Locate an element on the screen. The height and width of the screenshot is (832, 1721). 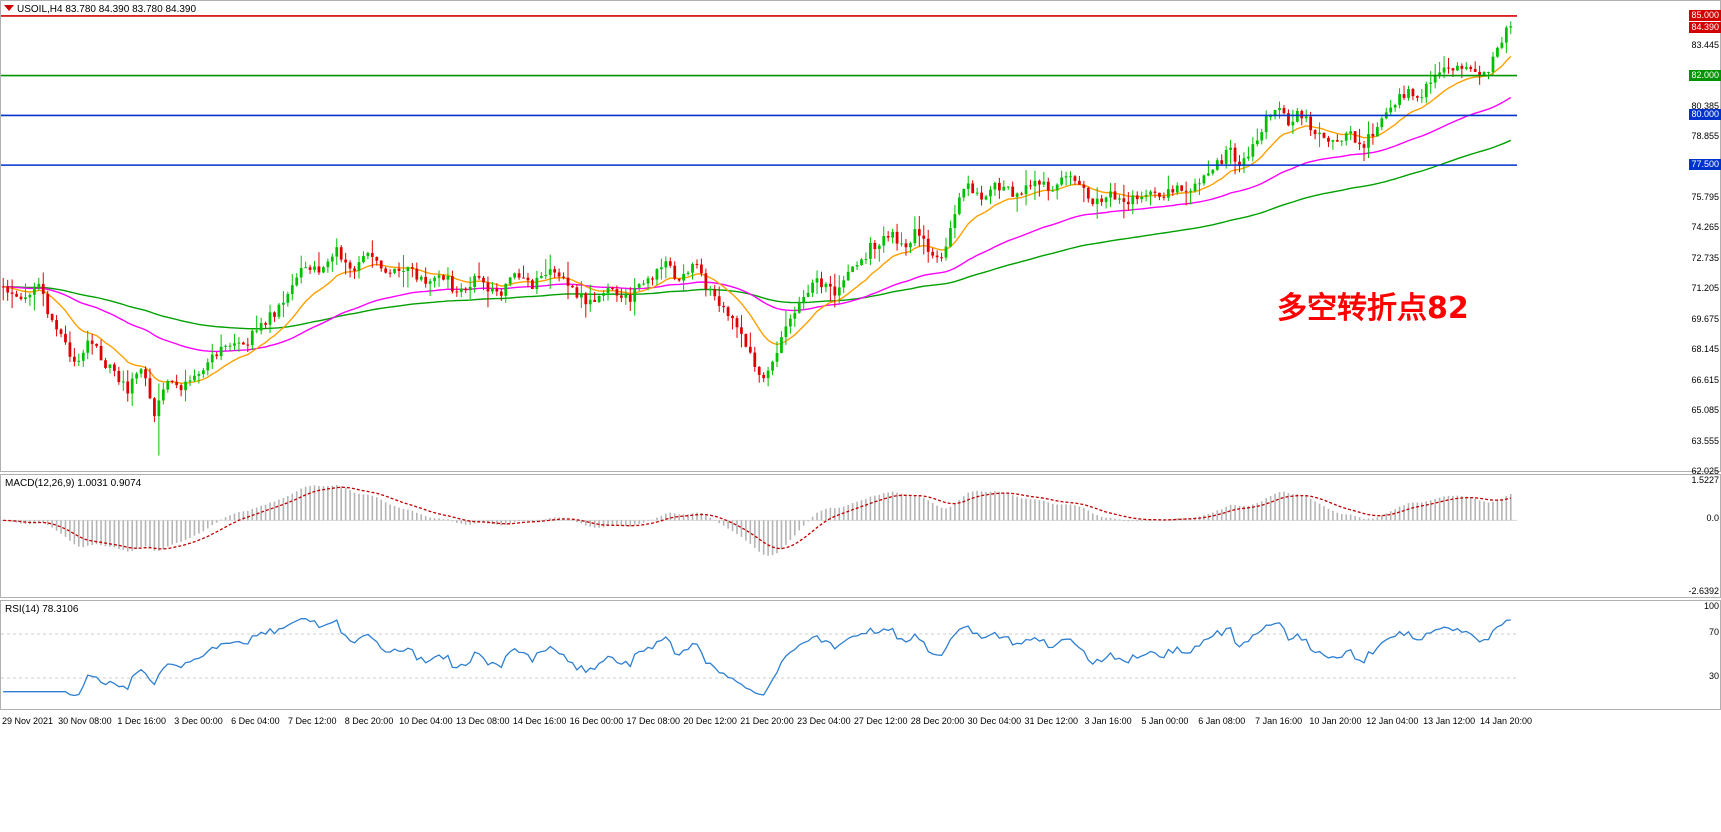
price-tag-82: 82.000 is located at coordinates (1705, 75).